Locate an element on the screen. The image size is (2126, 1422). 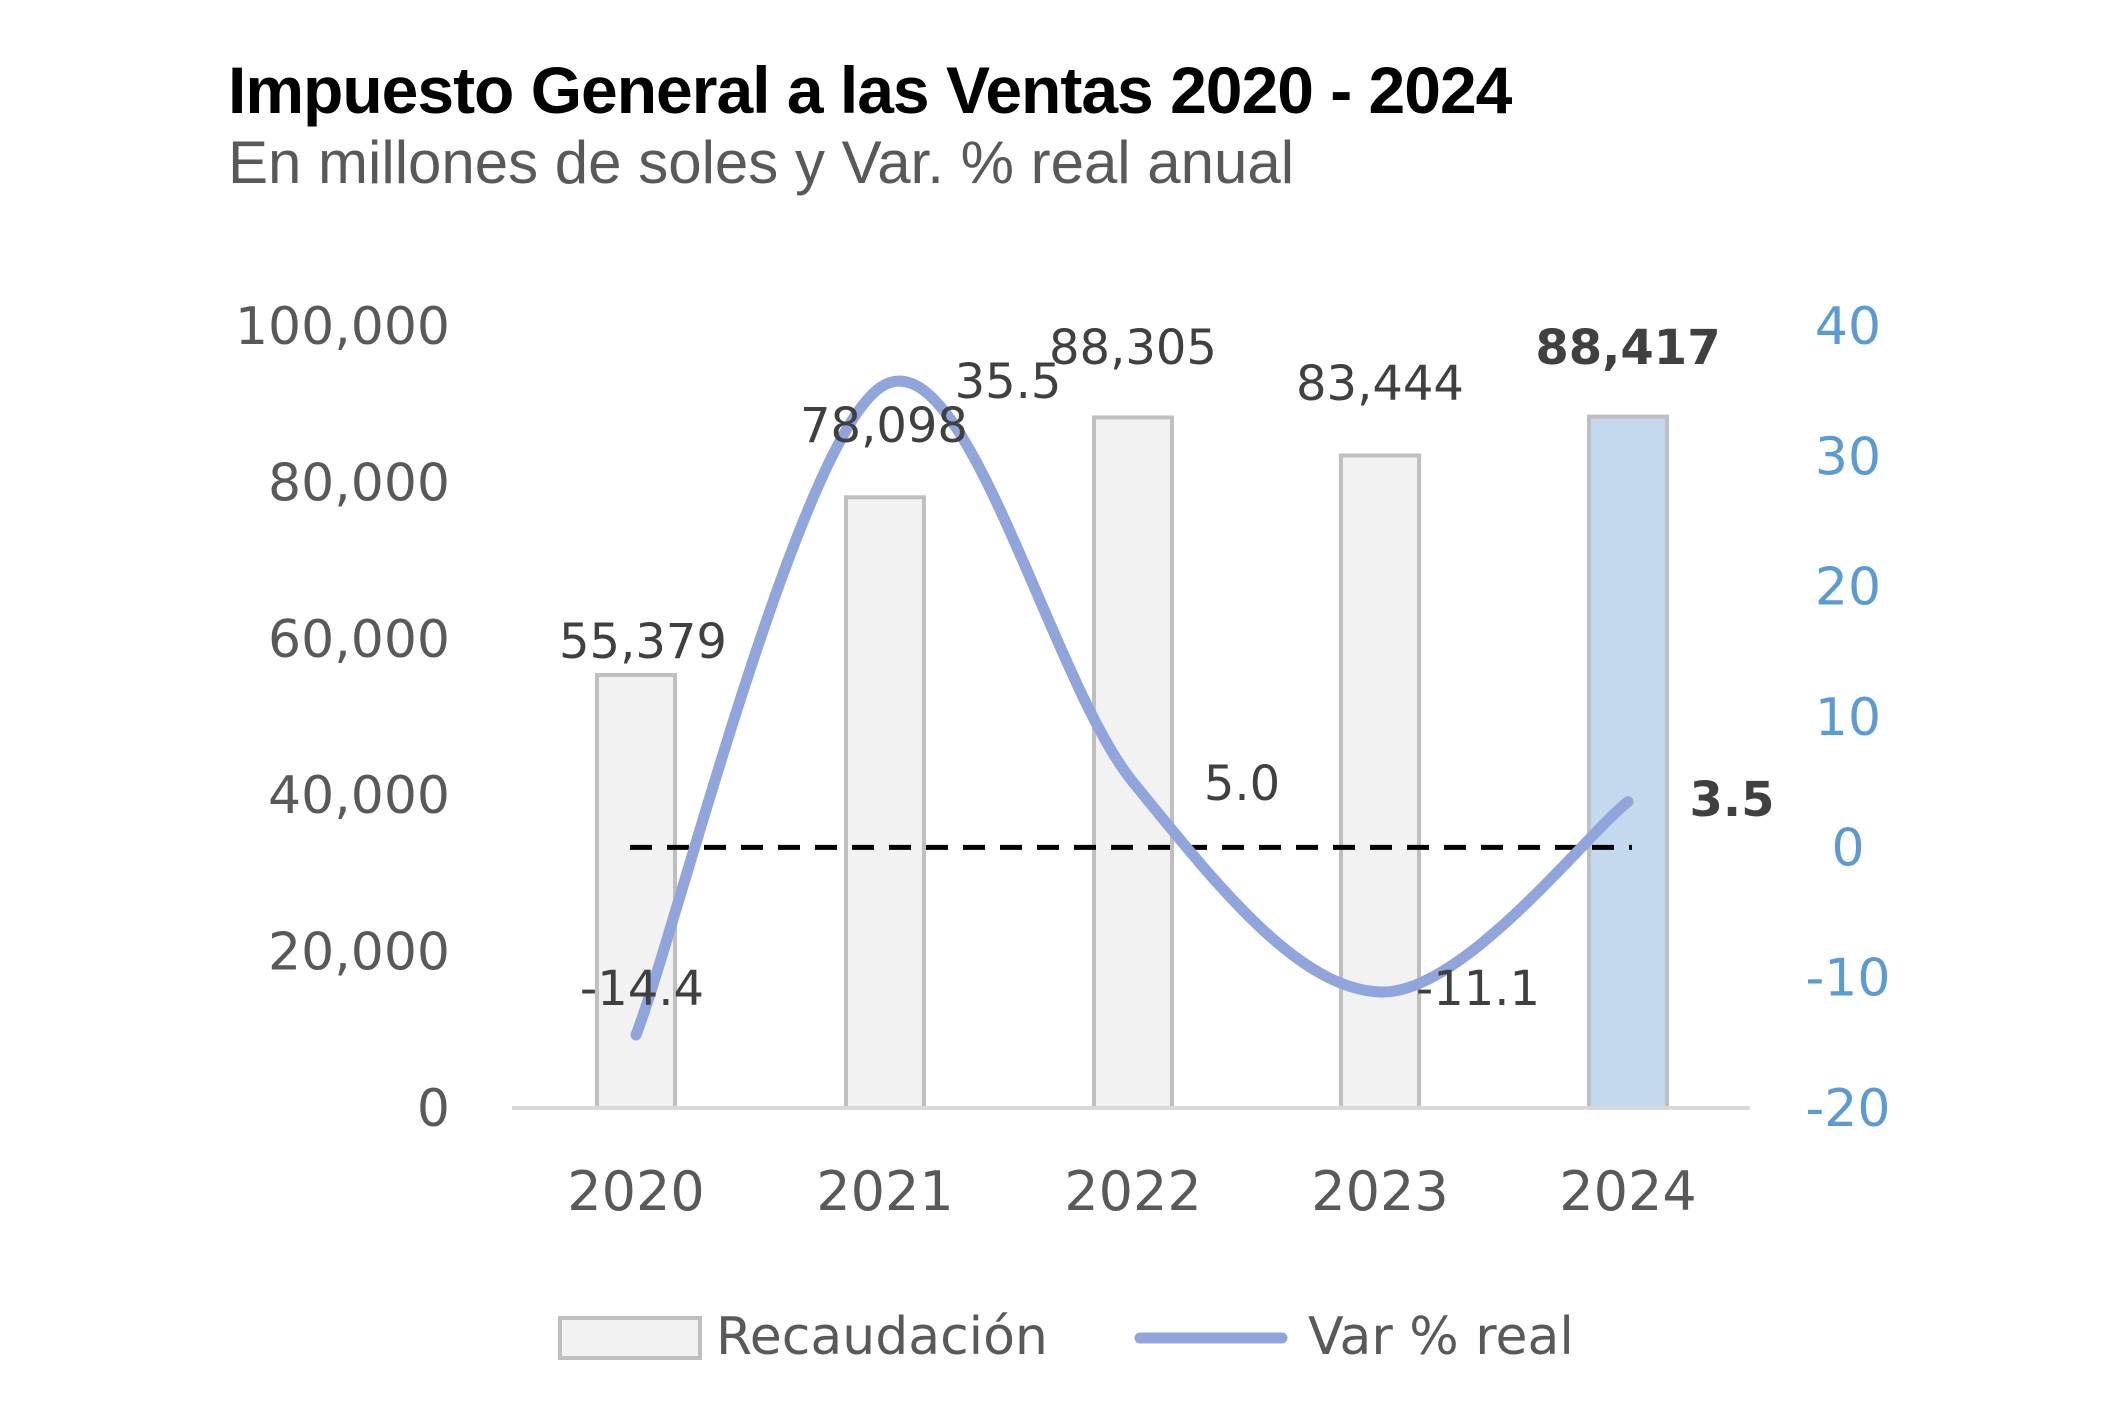
bar-data-label: 83,444 is located at coordinates (1380, 384).